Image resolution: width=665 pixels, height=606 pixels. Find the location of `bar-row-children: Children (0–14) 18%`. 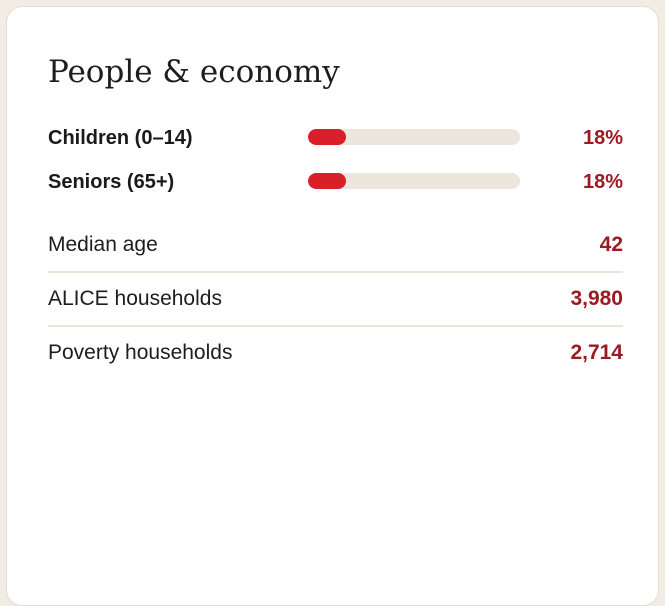

bar-row-children: Children (0–14) 18% is located at coordinates (335, 138).